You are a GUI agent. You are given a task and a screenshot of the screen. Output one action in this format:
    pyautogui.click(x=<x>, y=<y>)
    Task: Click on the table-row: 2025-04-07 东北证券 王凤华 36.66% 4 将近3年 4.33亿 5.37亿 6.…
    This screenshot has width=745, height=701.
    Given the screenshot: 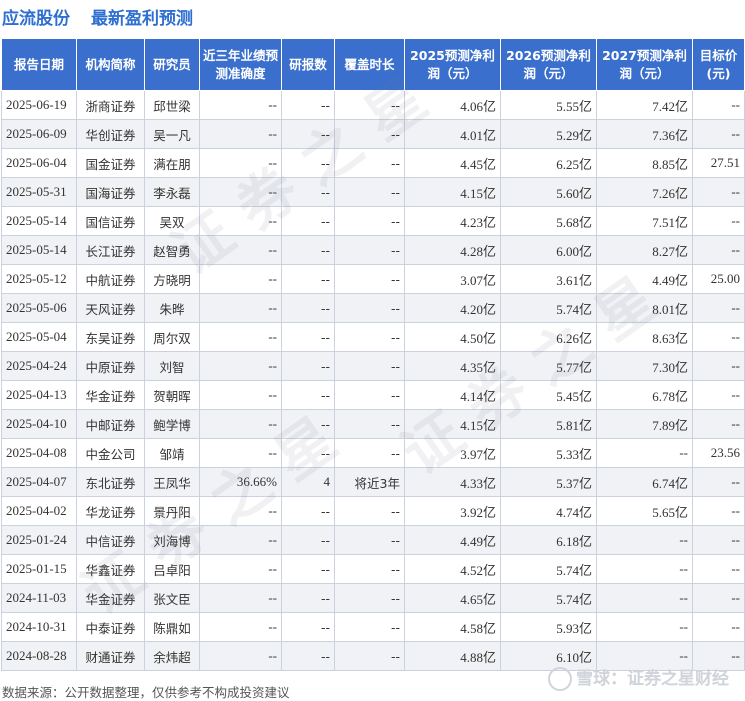 What is the action you would take?
    pyautogui.click(x=373, y=482)
    